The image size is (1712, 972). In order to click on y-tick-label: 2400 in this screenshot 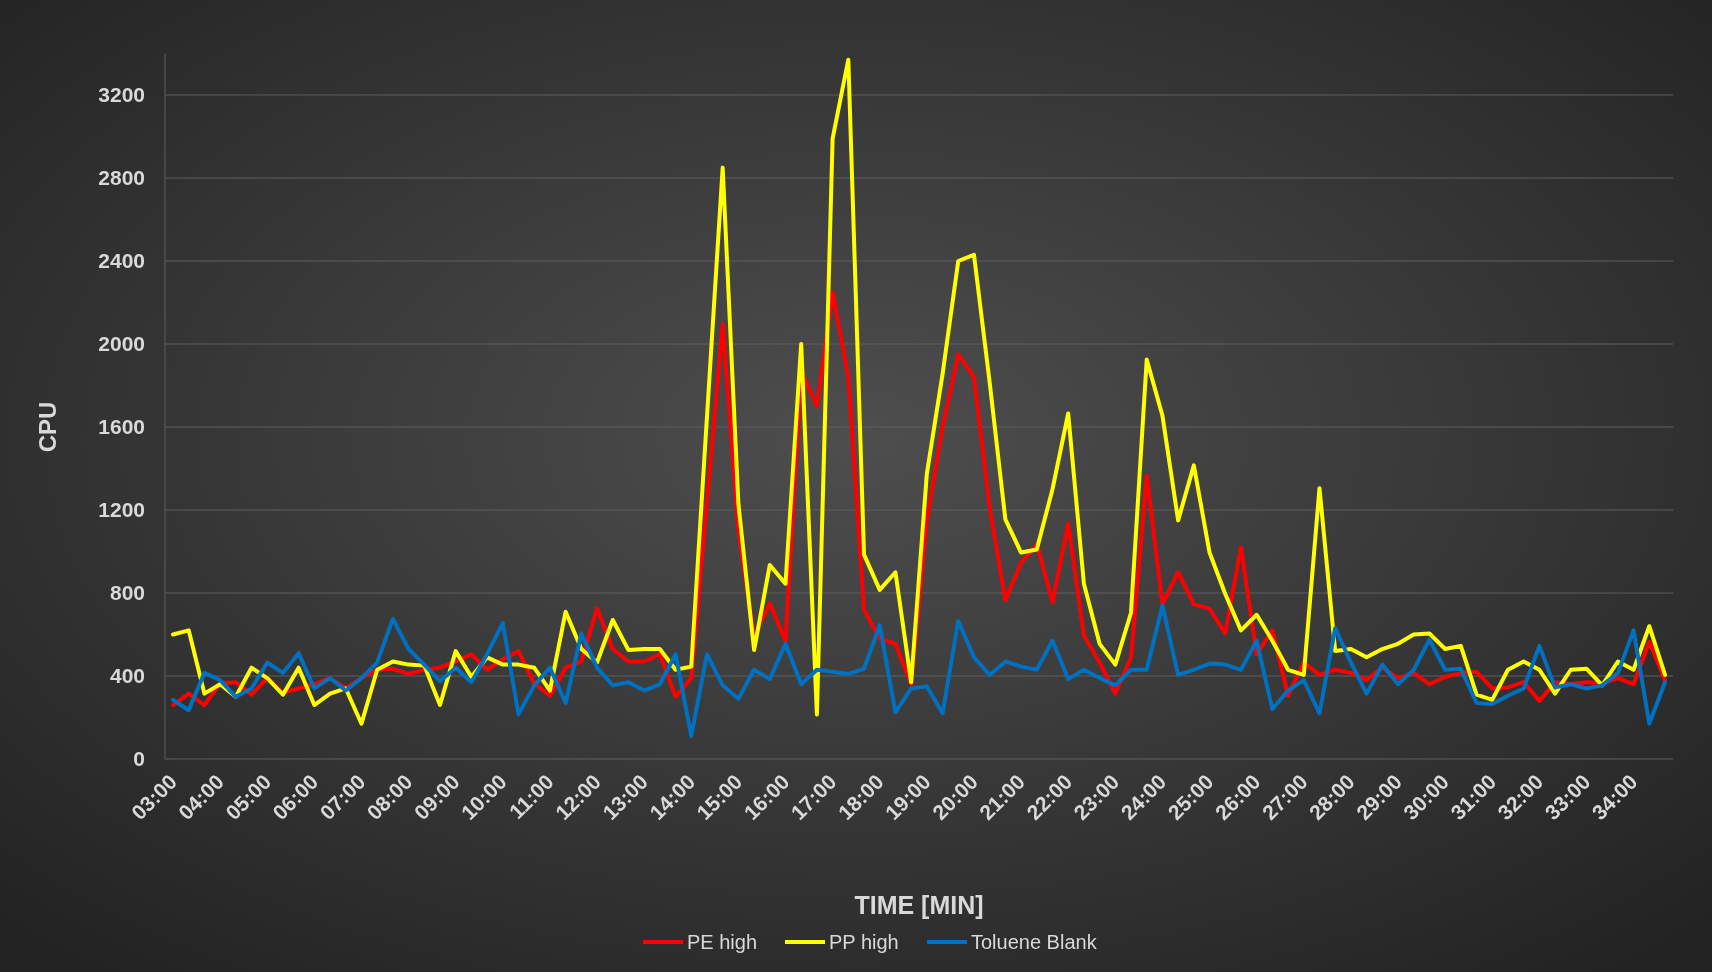, I will do `click(121, 261)`.